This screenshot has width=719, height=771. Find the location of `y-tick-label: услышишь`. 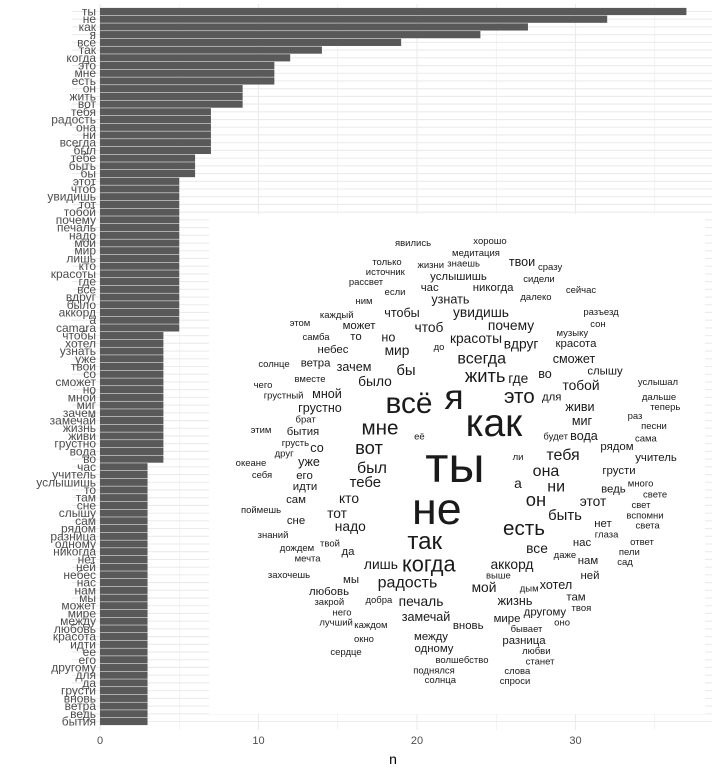

y-tick-label: услышишь is located at coordinates (66, 482).